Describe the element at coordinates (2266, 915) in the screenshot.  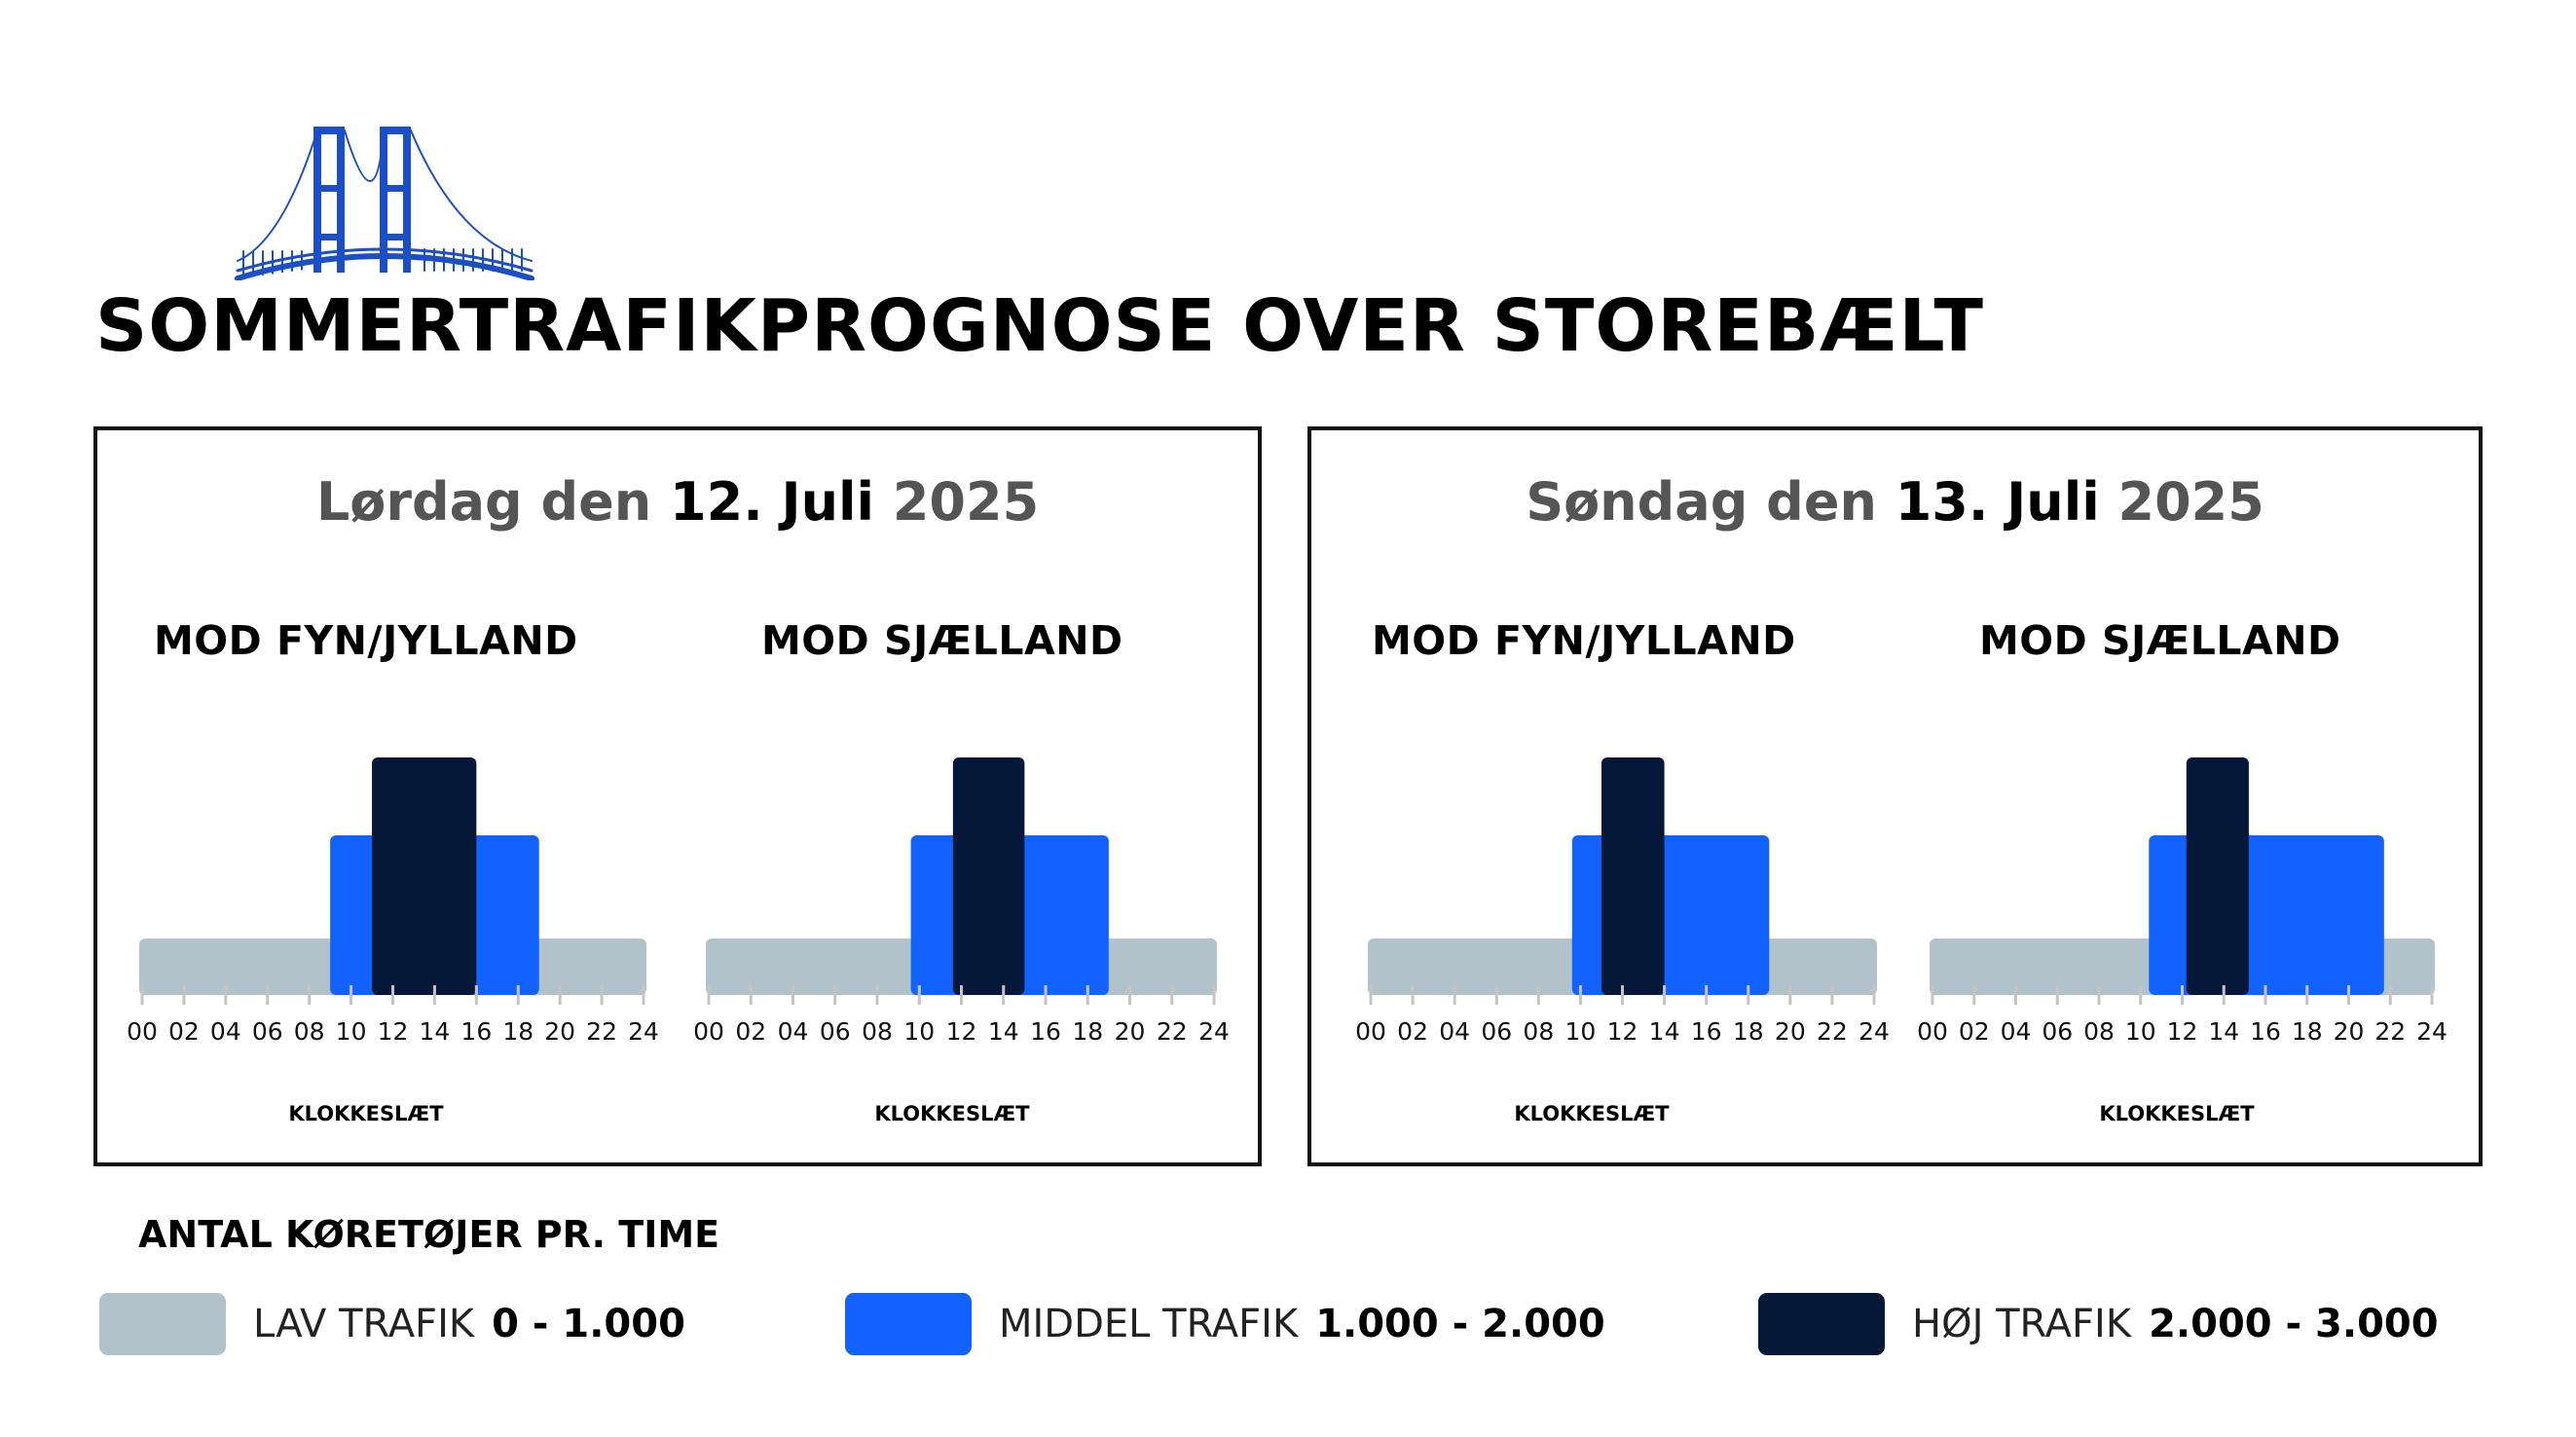
I see `bar-medium` at that location.